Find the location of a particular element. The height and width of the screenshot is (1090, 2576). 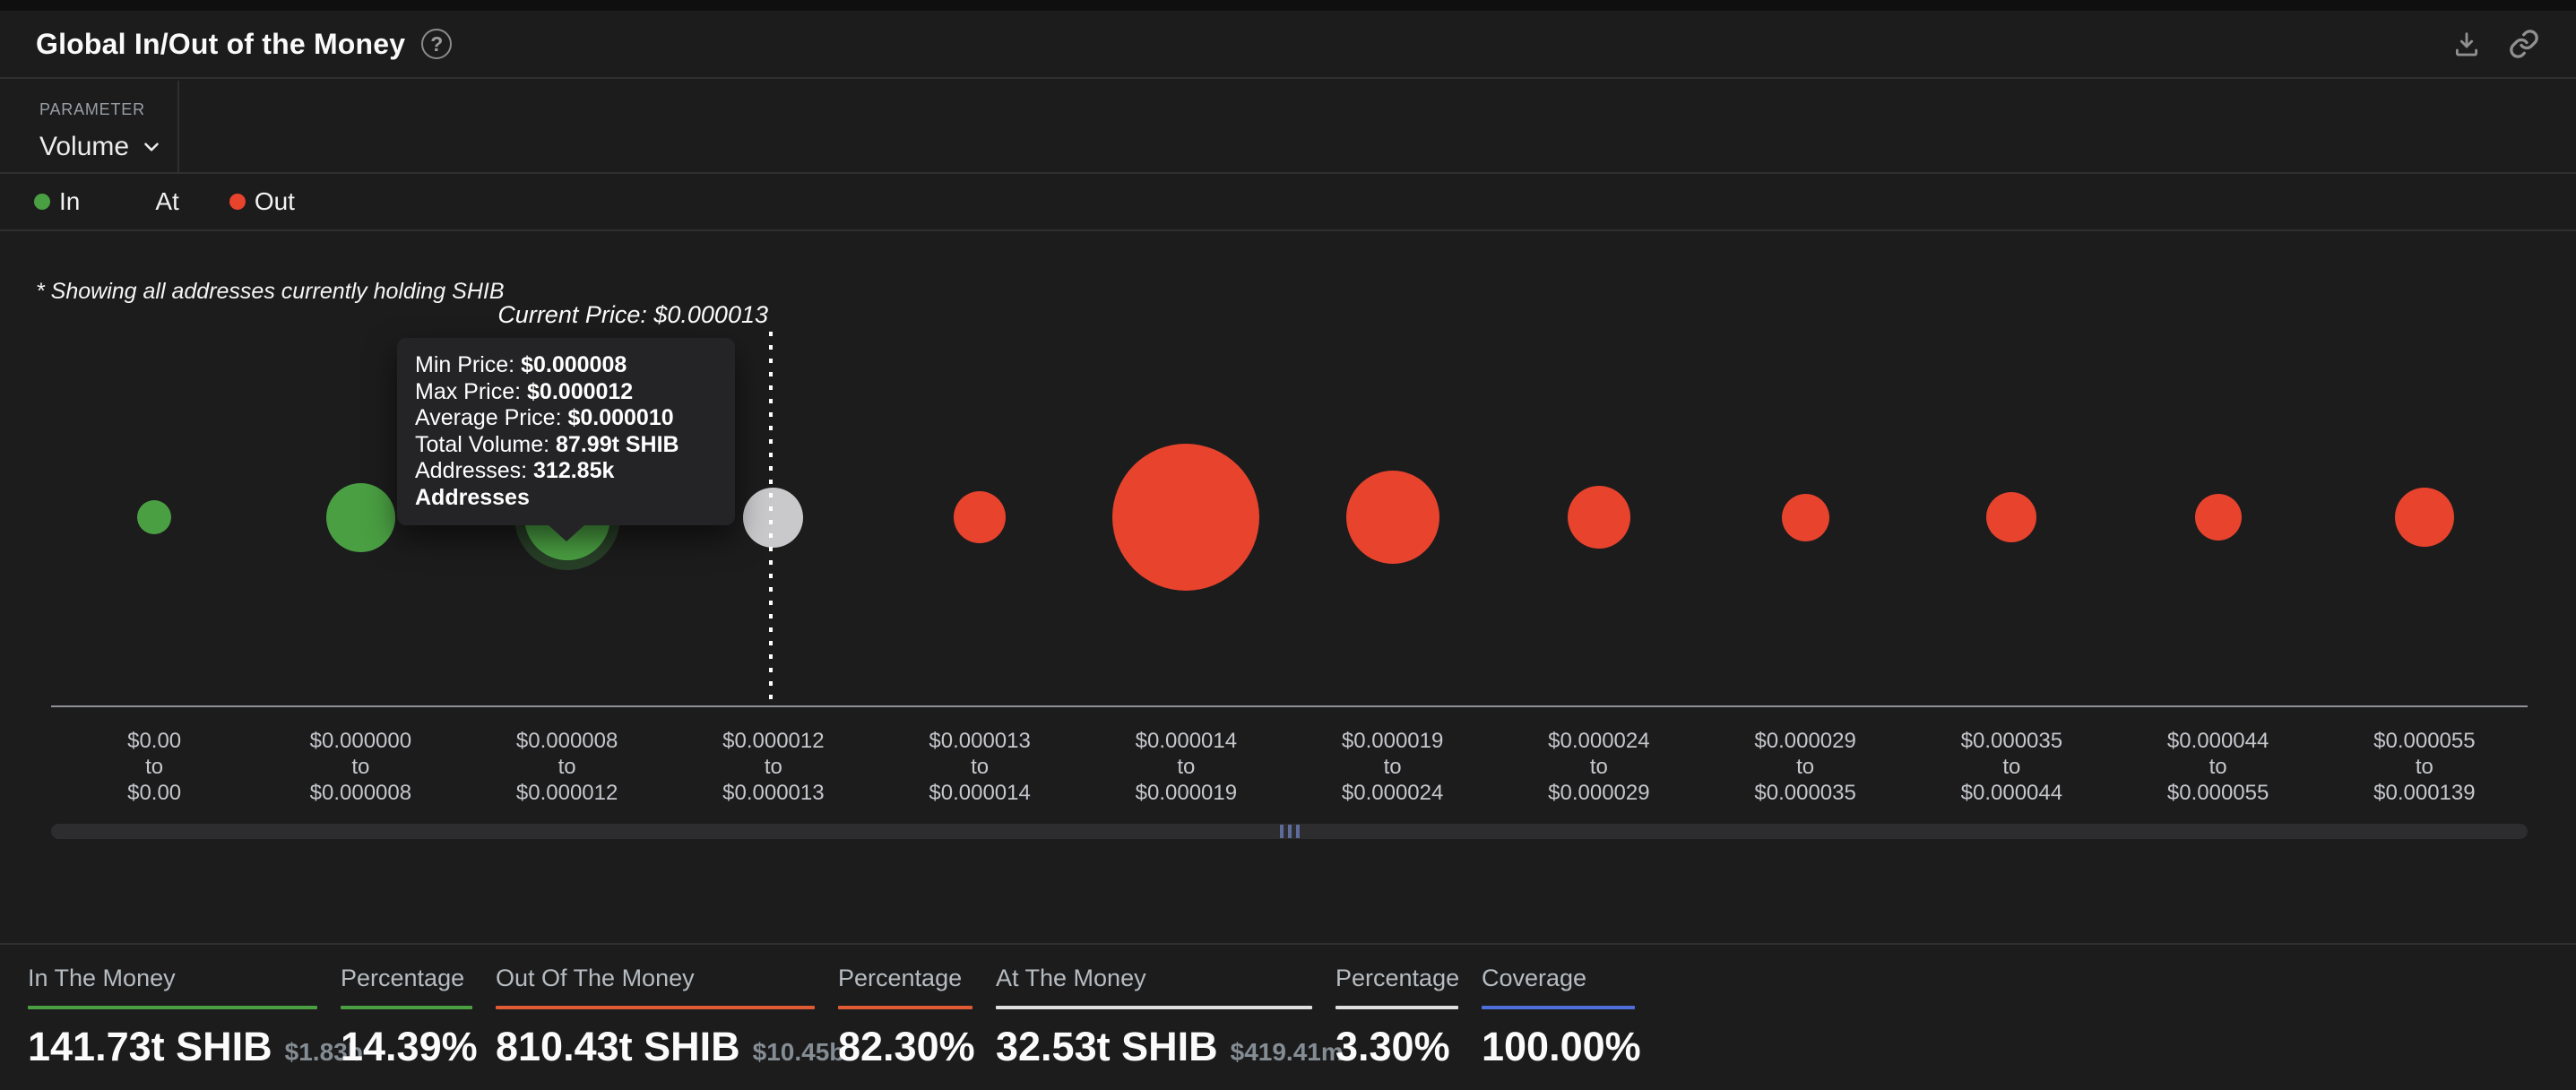

download-icon is located at coordinates (2467, 44).